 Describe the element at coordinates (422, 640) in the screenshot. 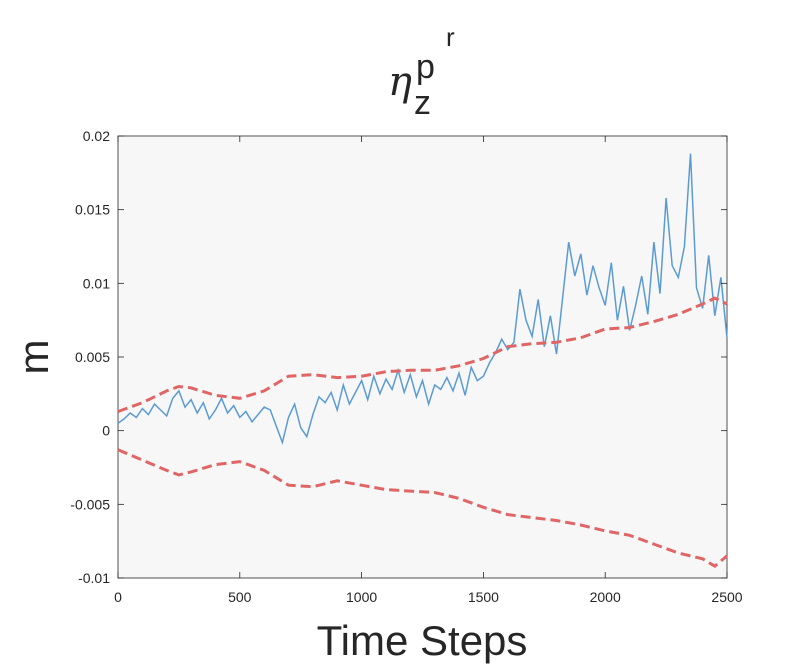

I see `x-axis-label: Time Steps` at that location.